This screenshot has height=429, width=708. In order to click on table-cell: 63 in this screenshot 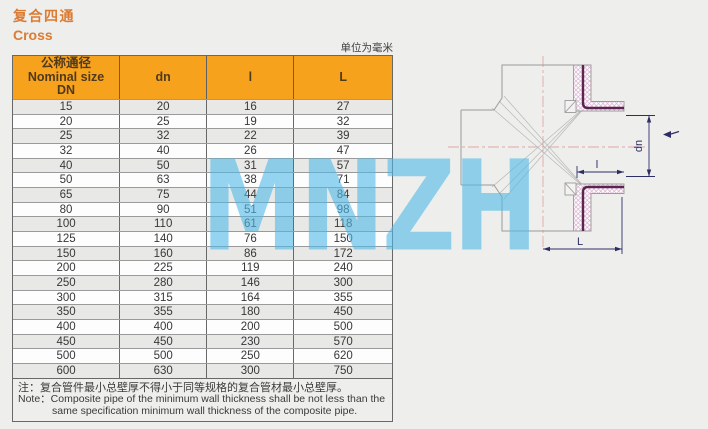, I will do `click(162, 180)`.